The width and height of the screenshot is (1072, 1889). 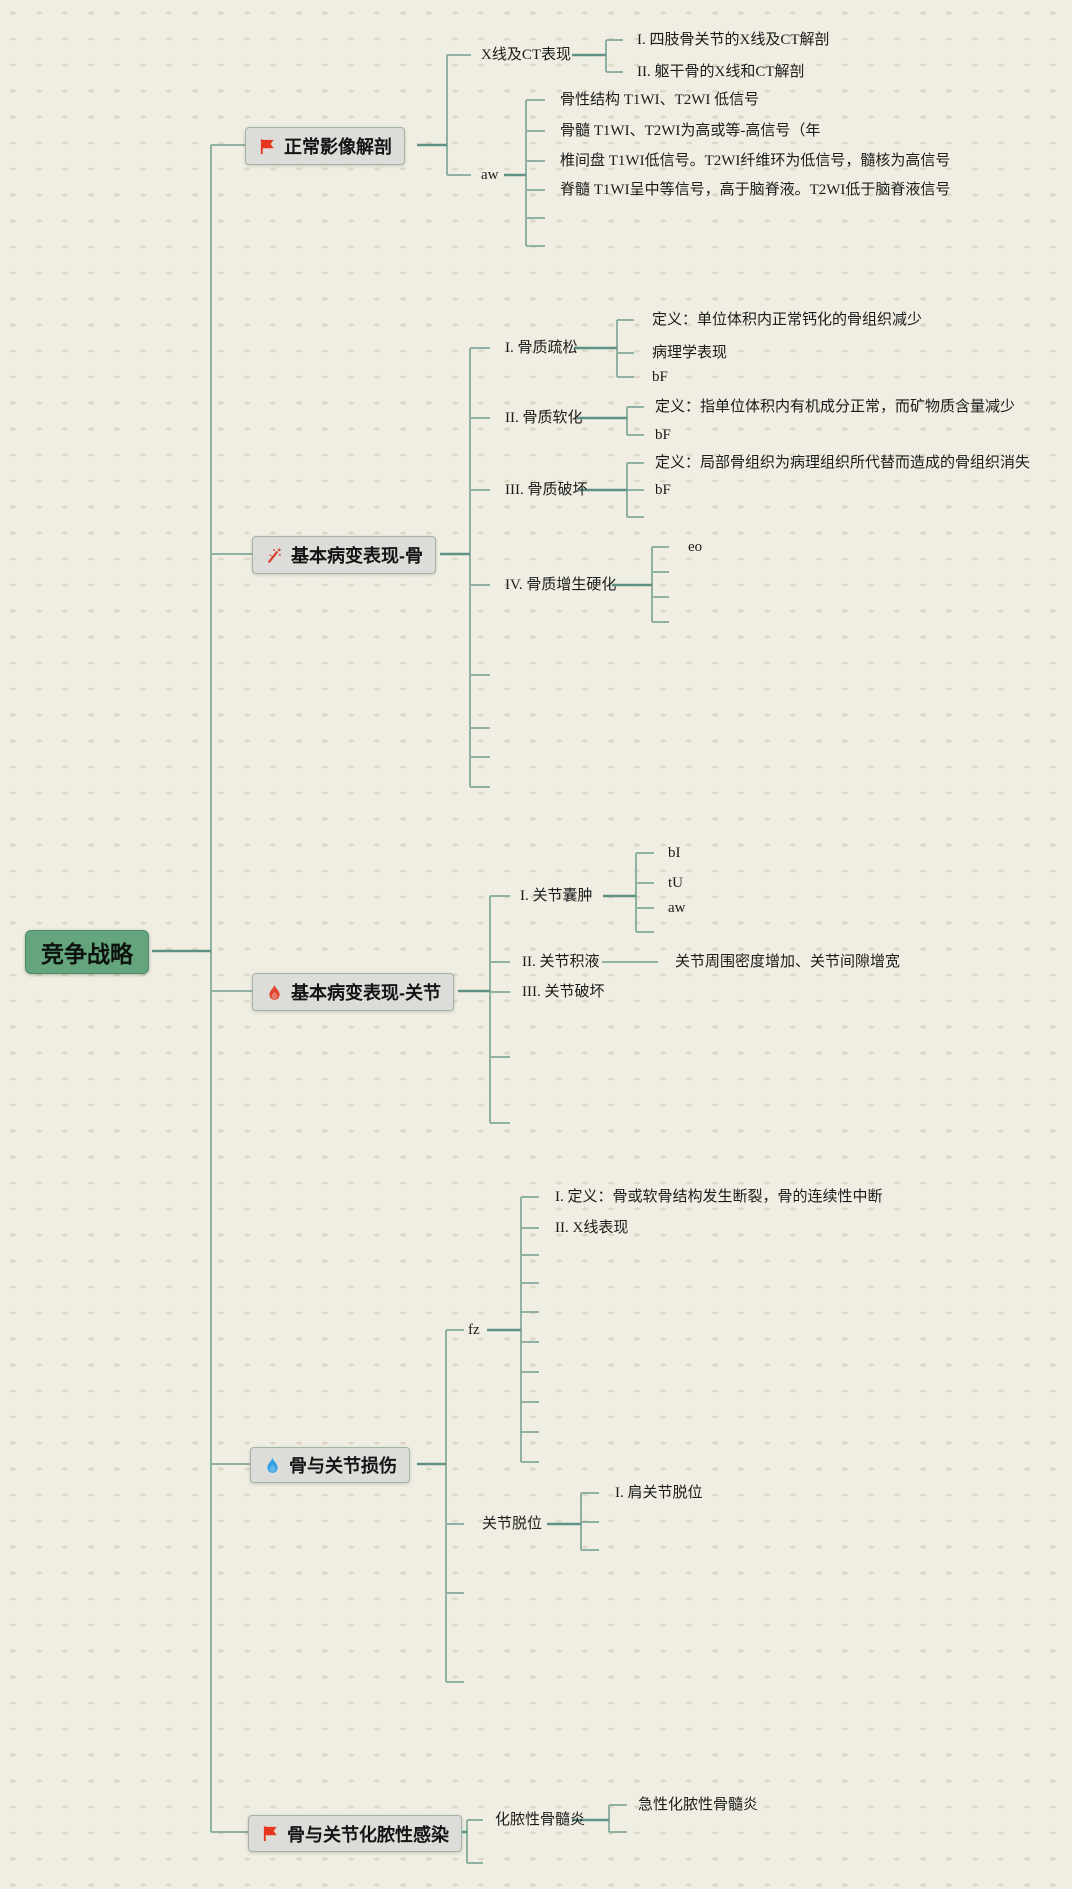 What do you see at coordinates (490, 175) in the screenshot?
I see `node-aw: aw` at bounding box center [490, 175].